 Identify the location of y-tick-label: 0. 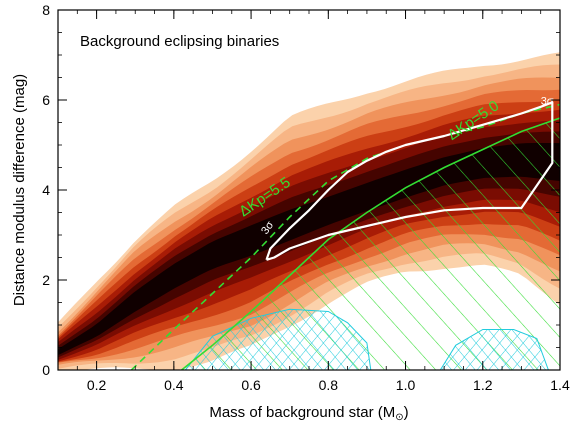
(46, 370).